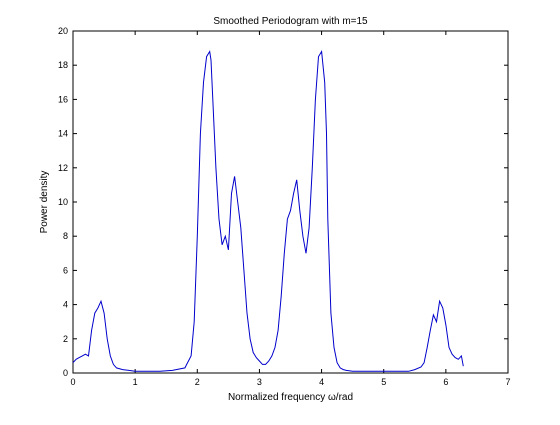 Image resolution: width=560 pixels, height=425 pixels. I want to click on x-tick-label: 2, so click(197, 382).